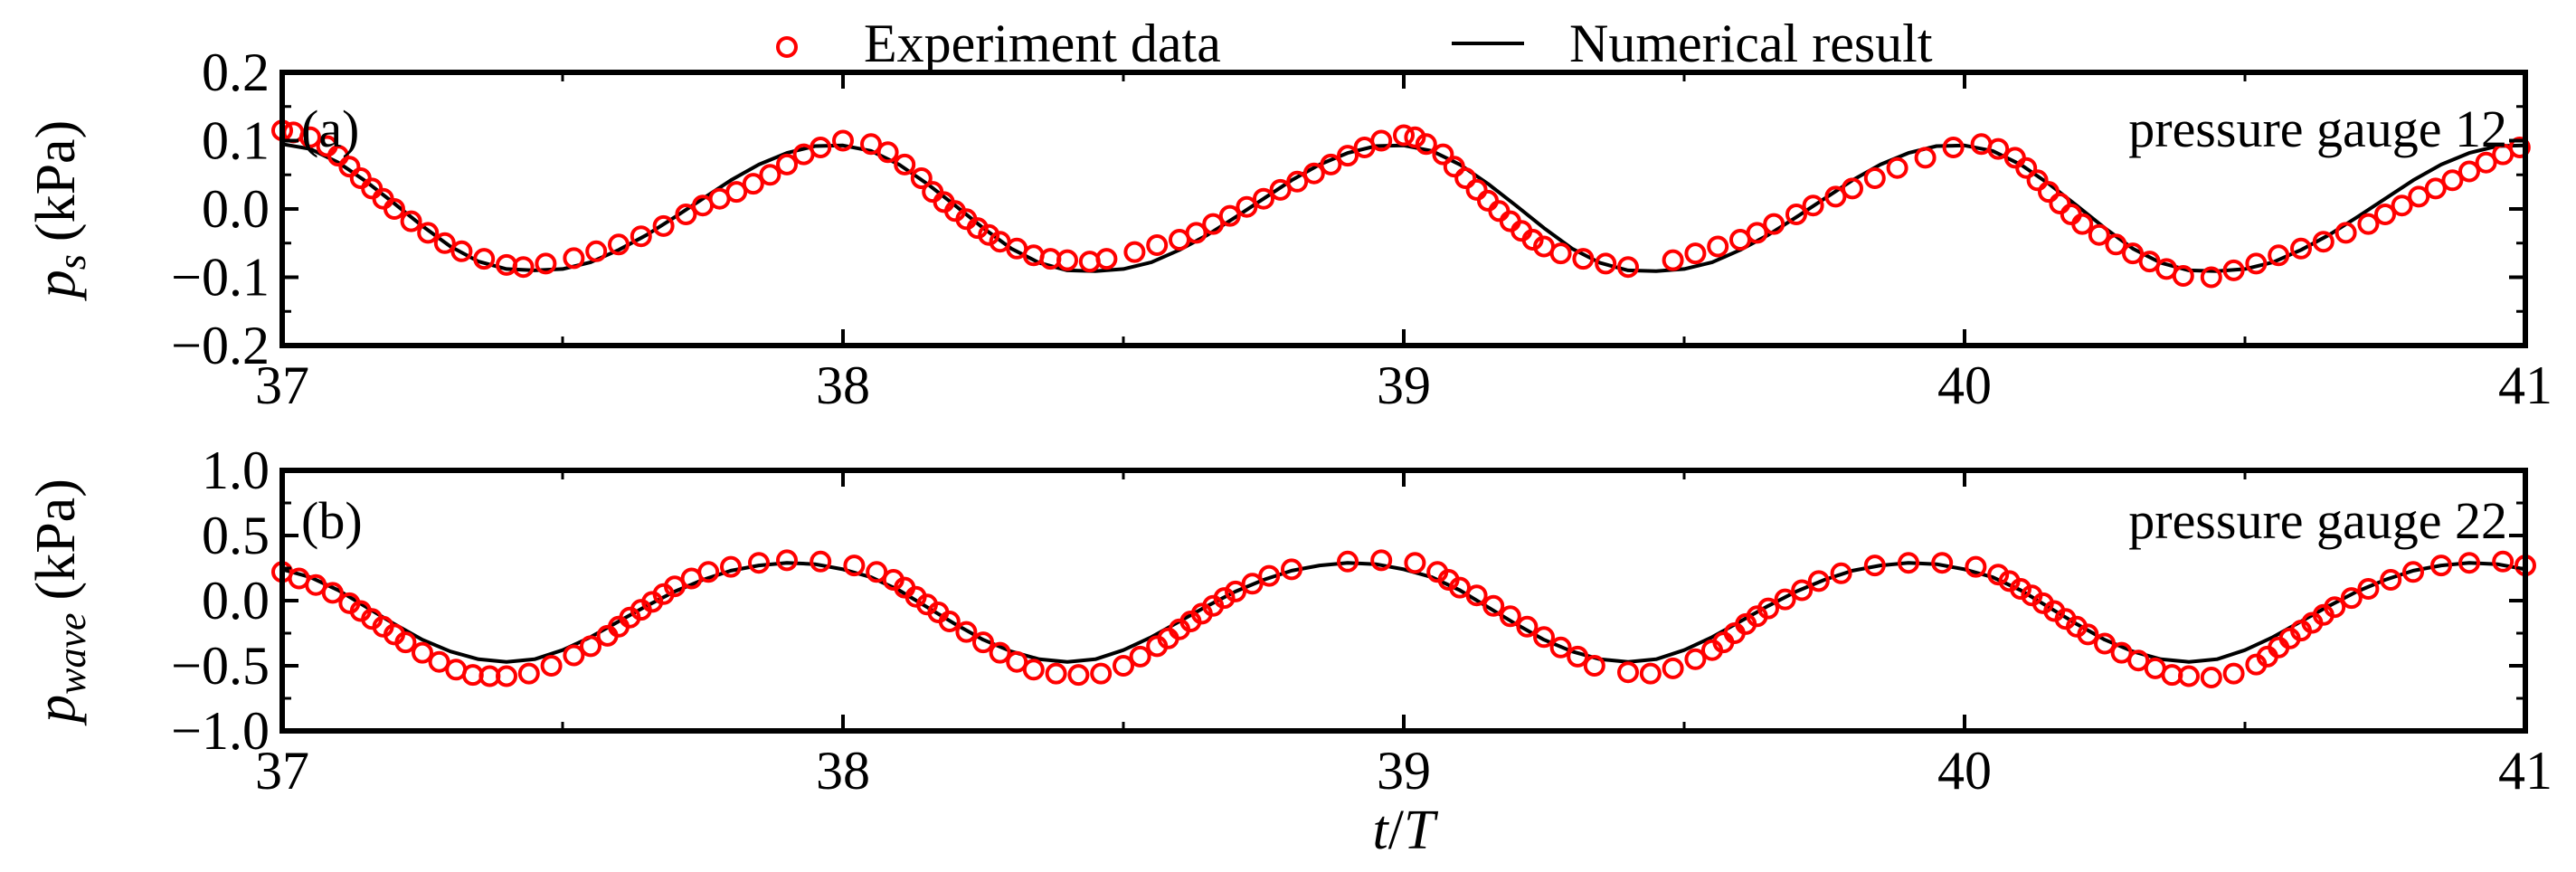 The height and width of the screenshot is (872, 2576). I want to click on panel-a-ylabel-unit: (kPa), so click(56, 181).